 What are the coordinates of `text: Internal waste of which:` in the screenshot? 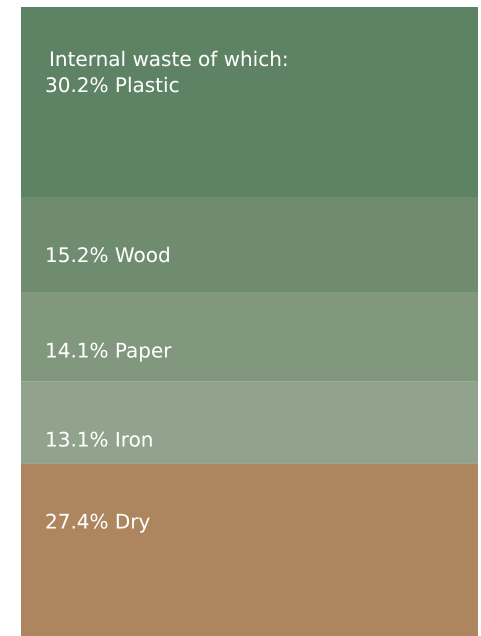 It's located at (169, 59).